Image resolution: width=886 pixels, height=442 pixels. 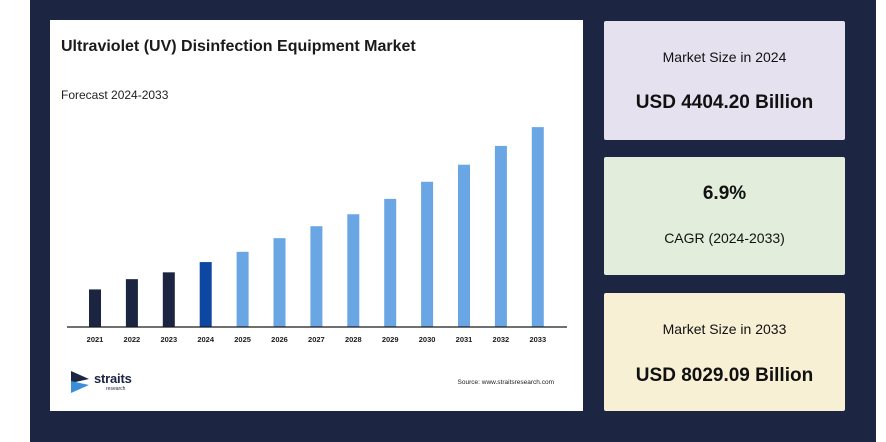 I want to click on bar-2021, so click(x=95, y=308).